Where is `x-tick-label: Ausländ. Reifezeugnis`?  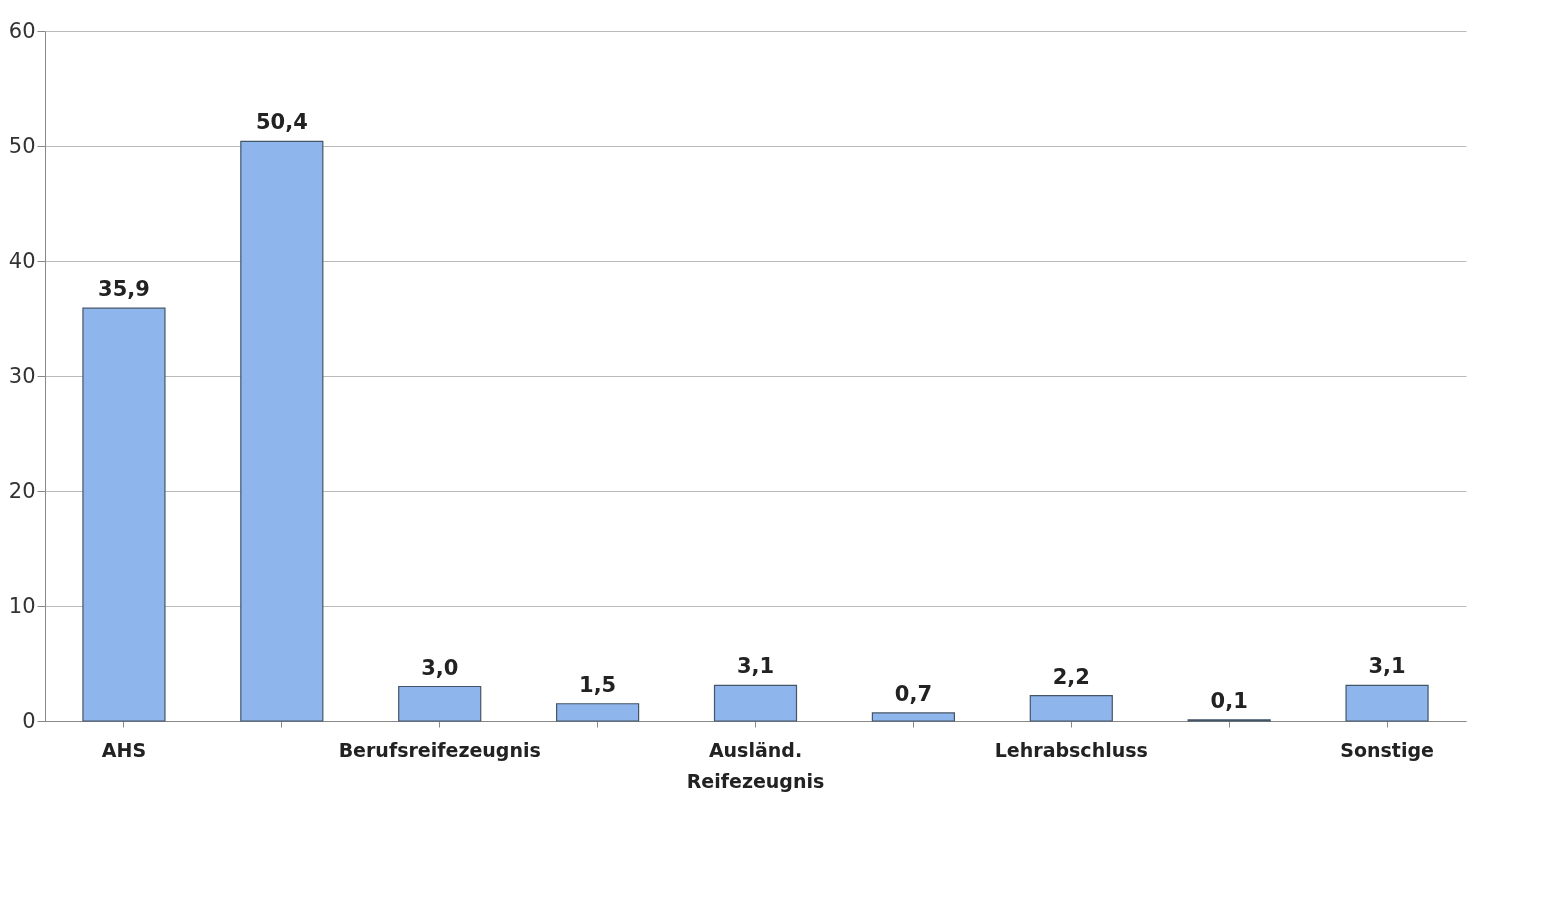 x-tick-label: Ausländ. Reifezeugnis is located at coordinates (755, 765).